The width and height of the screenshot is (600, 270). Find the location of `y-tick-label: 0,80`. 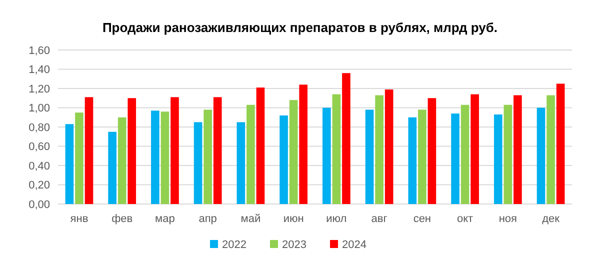

y-tick-label: 0,80 is located at coordinates (39, 128).